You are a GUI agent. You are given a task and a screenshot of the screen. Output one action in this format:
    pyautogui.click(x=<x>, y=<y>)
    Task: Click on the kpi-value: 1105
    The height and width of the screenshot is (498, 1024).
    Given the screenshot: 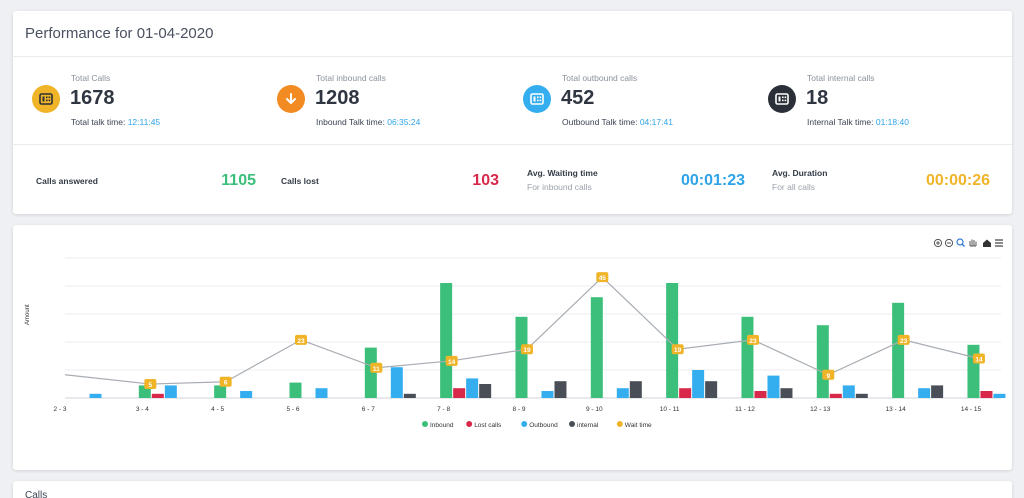 What is the action you would take?
    pyautogui.click(x=238, y=180)
    